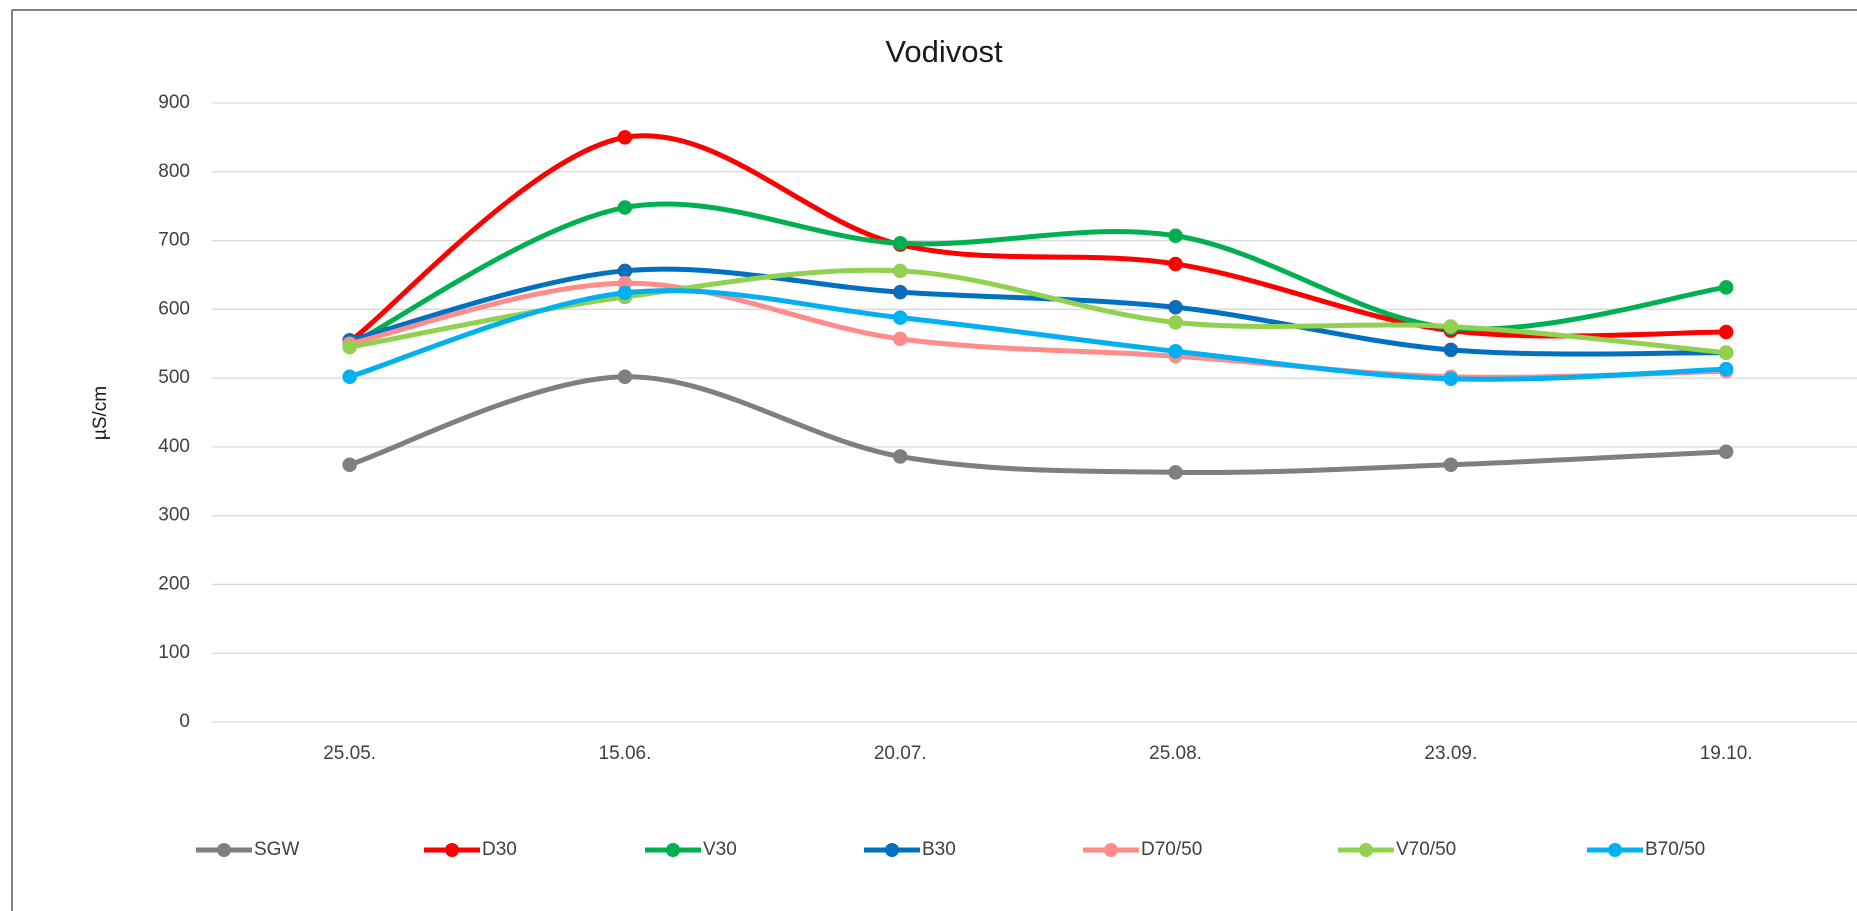 This screenshot has width=1857, height=911. I want to click on x-tick-label: 15.06., so click(625, 753).